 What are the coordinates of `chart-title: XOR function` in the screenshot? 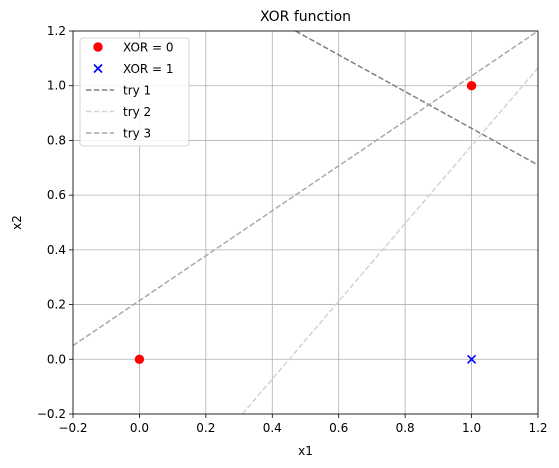 It's located at (305, 17).